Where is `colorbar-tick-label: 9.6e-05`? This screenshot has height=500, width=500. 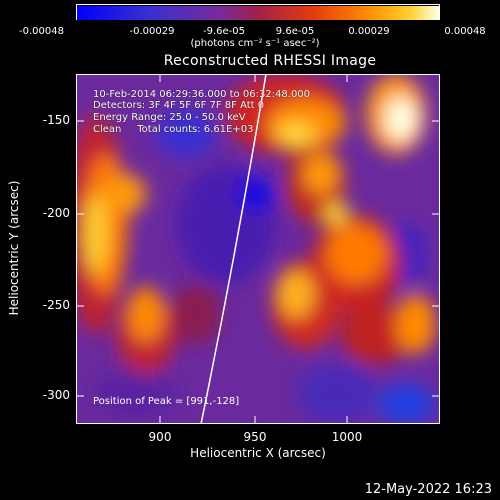
colorbar-tick-label: 9.6e-05 is located at coordinates (295, 31).